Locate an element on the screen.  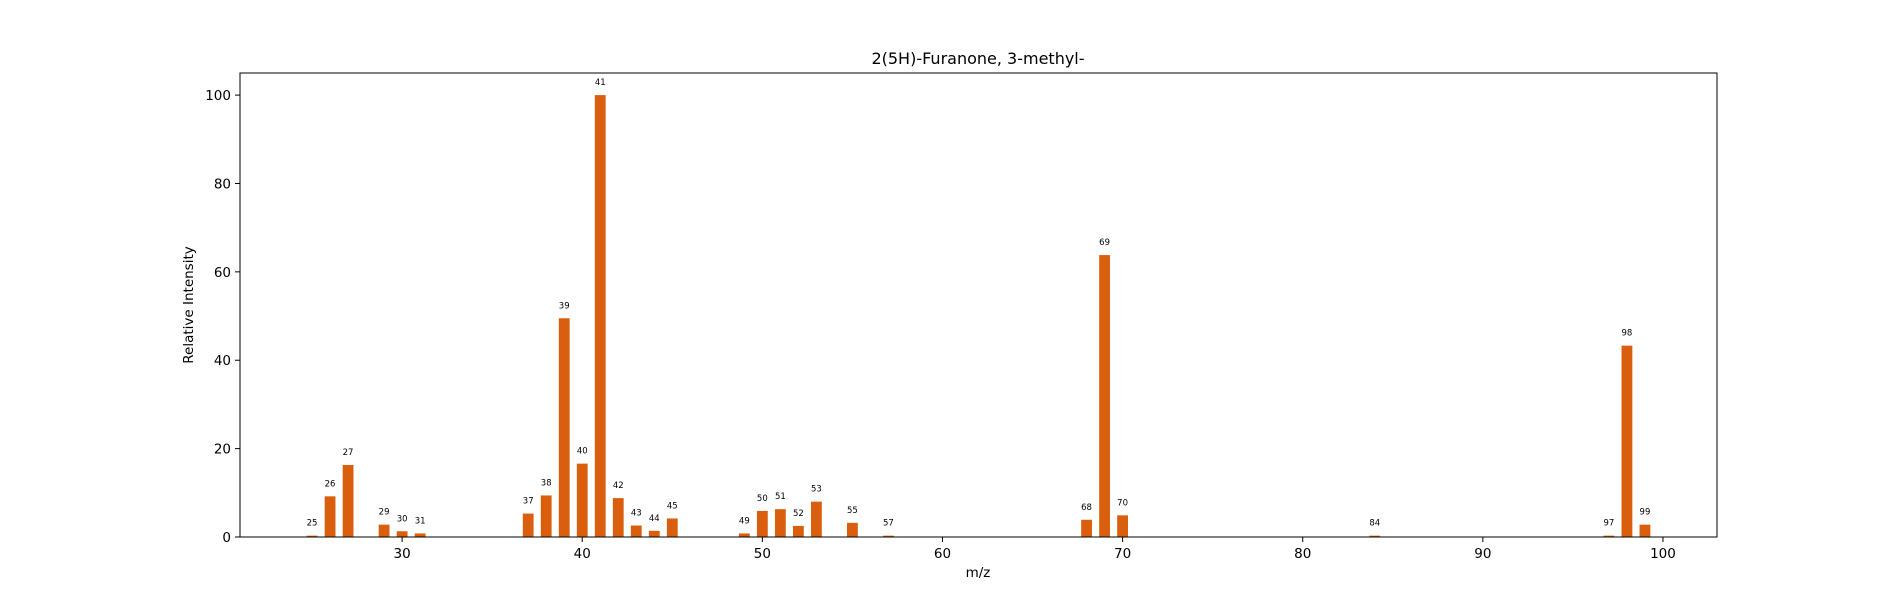
x-tick-label-40: 40 is located at coordinates (582, 554).